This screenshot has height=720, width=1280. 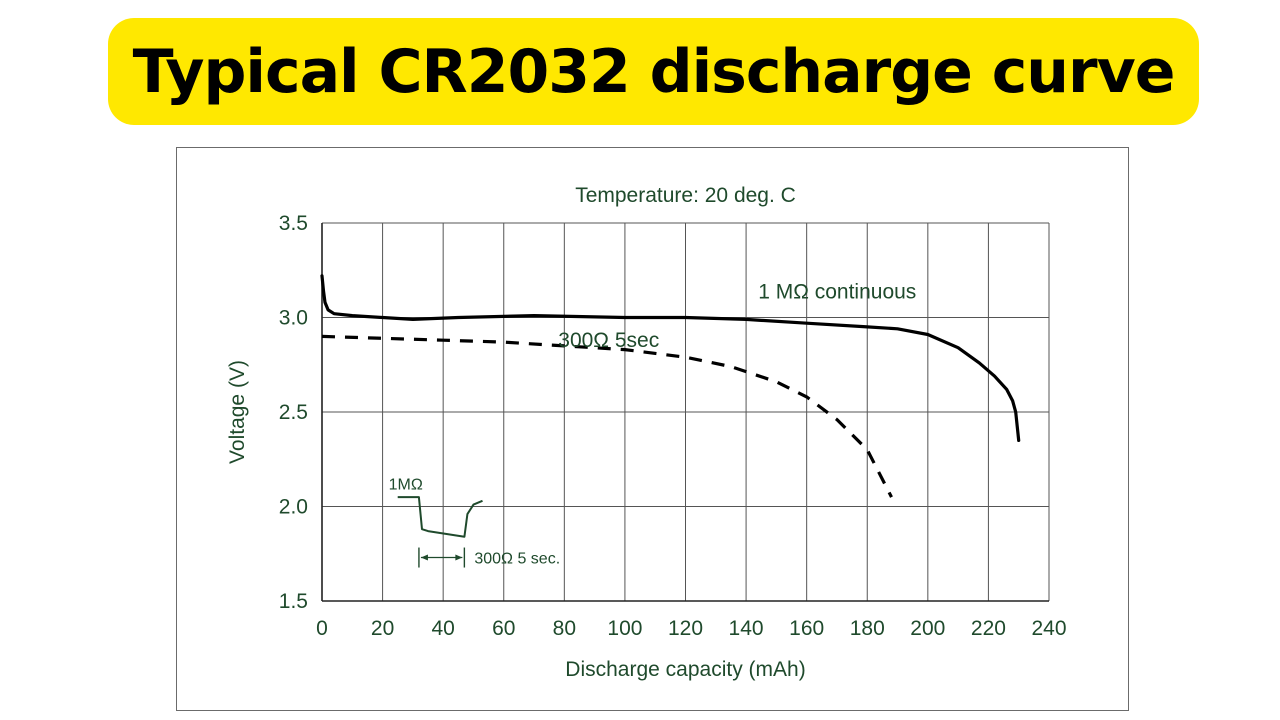 I want to click on chart-title: Temperature: 20 deg. C, so click(x=685, y=195).